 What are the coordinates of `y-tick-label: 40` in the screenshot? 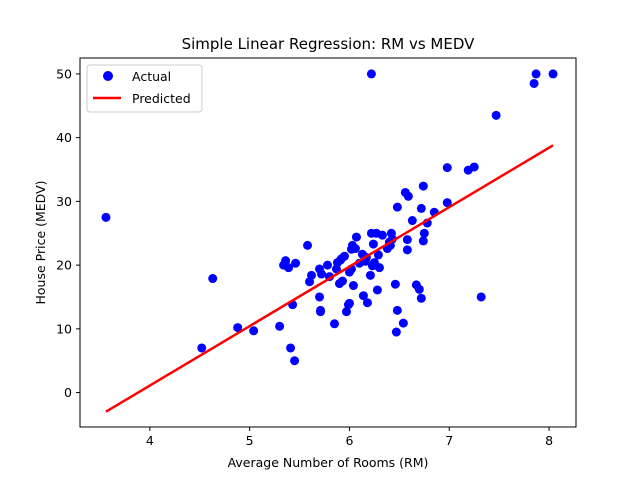 It's located at (64, 137).